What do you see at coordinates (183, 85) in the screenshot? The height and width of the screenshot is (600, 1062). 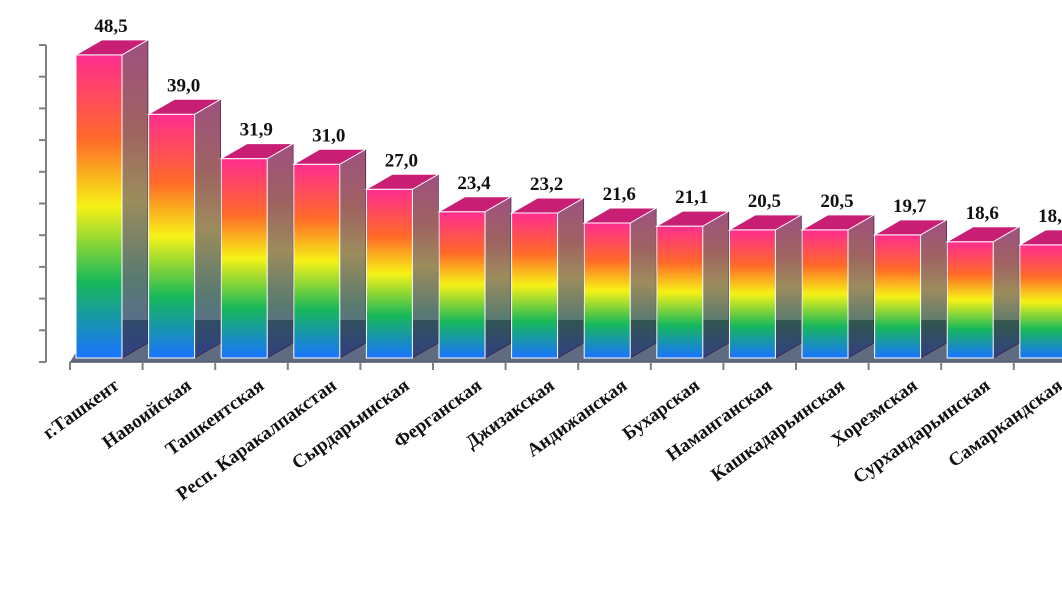 I see `value-label: 39,0` at bounding box center [183, 85].